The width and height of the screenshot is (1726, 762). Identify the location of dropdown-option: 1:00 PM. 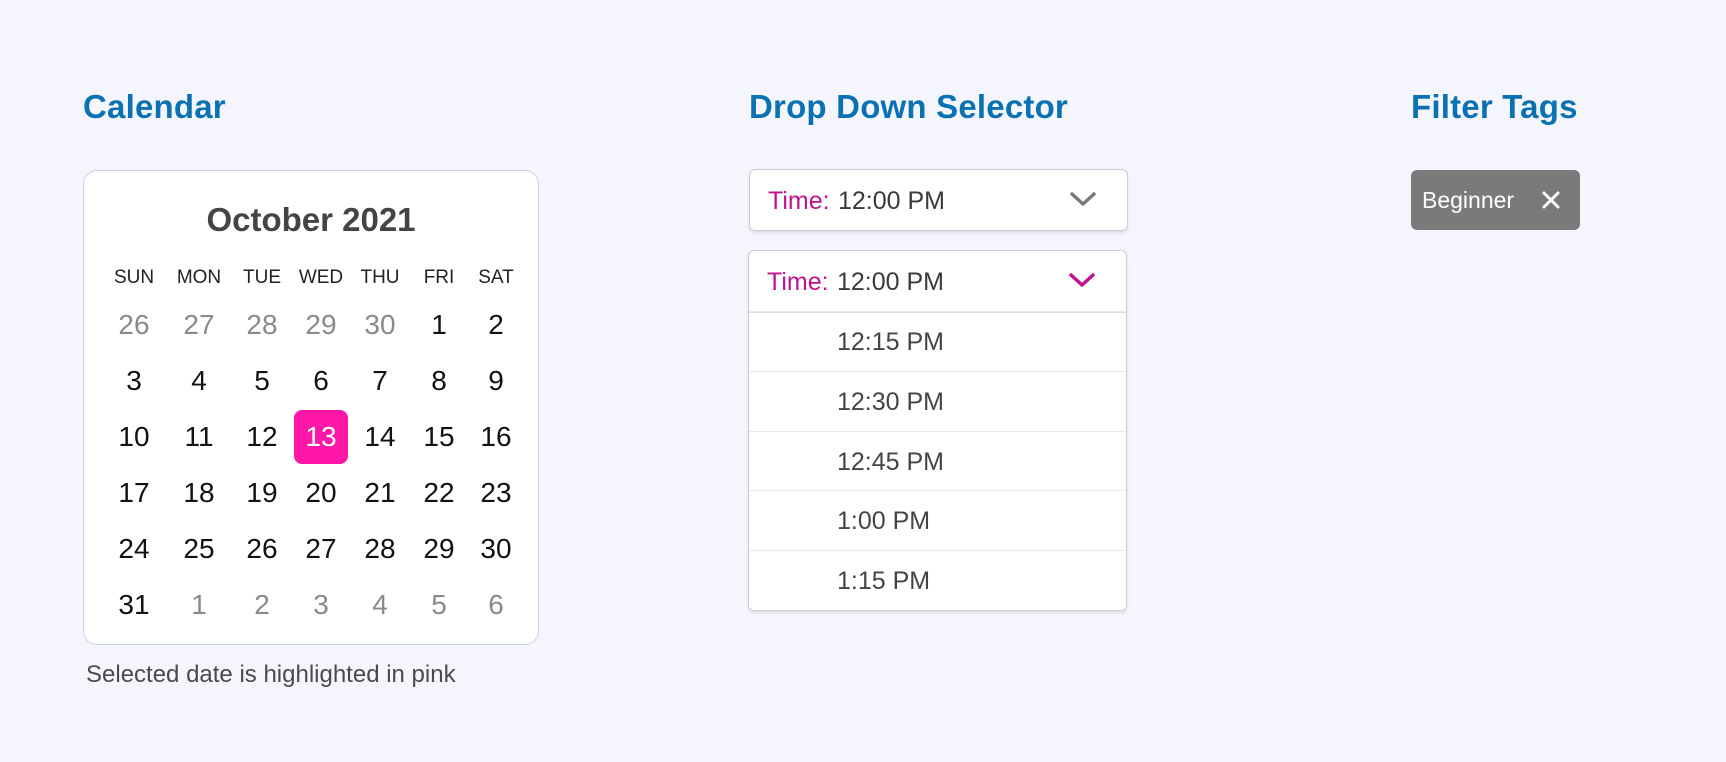
(937, 520).